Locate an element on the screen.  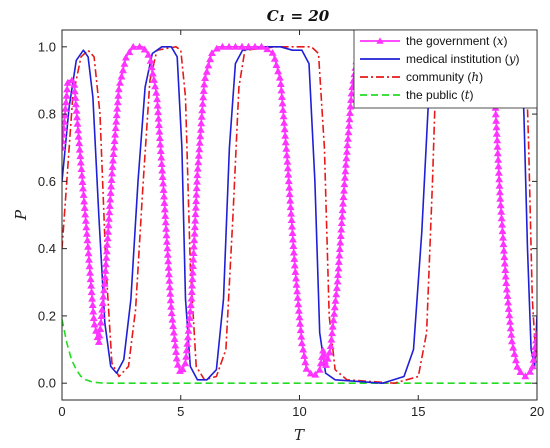
y-axis-title: P is located at coordinates (21, 215).